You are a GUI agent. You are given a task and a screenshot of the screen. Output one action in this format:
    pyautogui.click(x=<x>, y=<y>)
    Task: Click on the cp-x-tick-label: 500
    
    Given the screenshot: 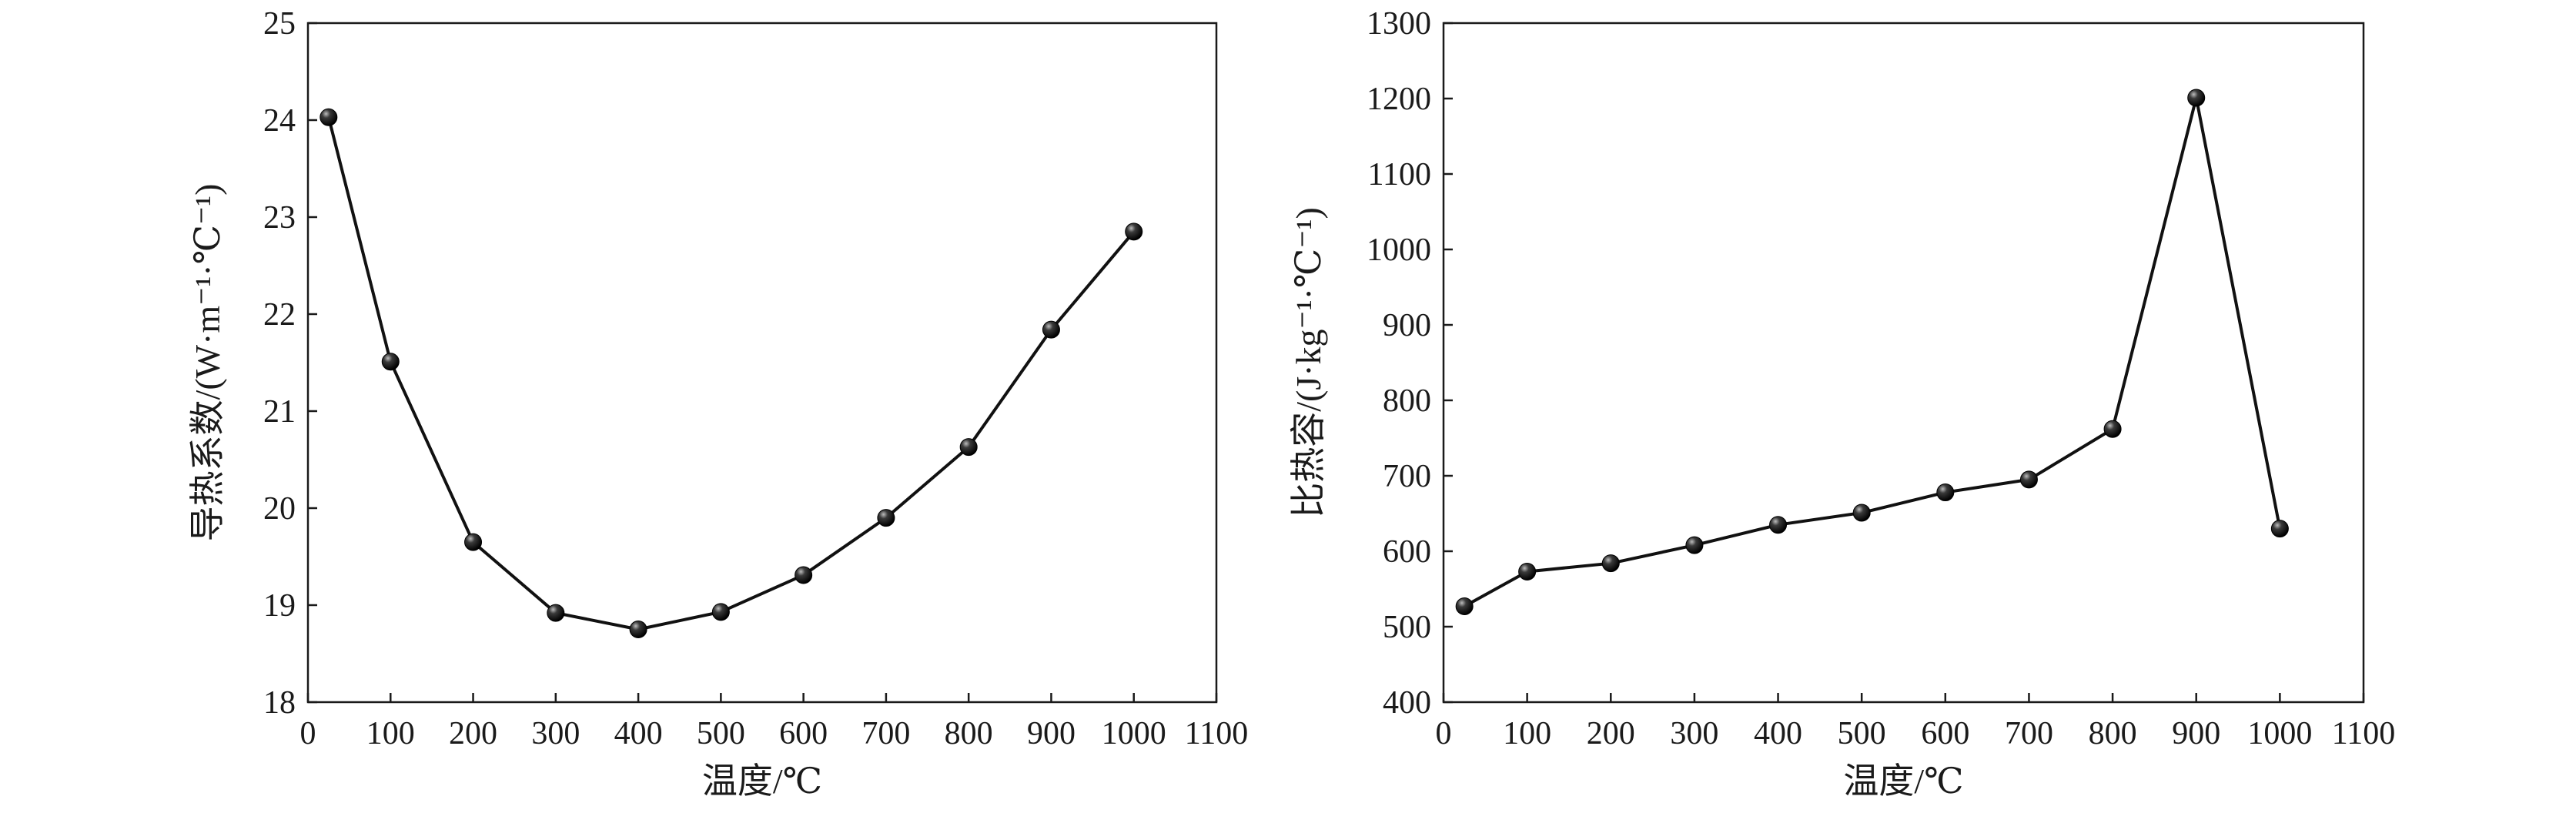 What is the action you would take?
    pyautogui.click(x=1862, y=733)
    